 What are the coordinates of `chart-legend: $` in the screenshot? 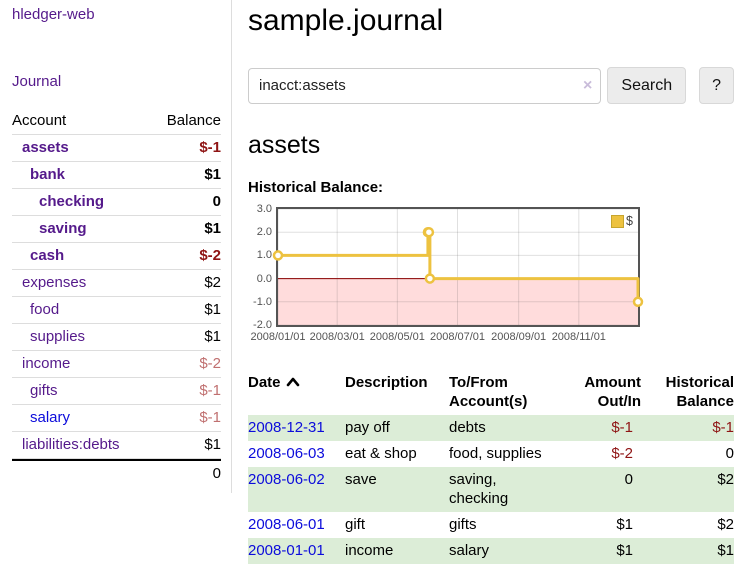 It's located at (622, 221).